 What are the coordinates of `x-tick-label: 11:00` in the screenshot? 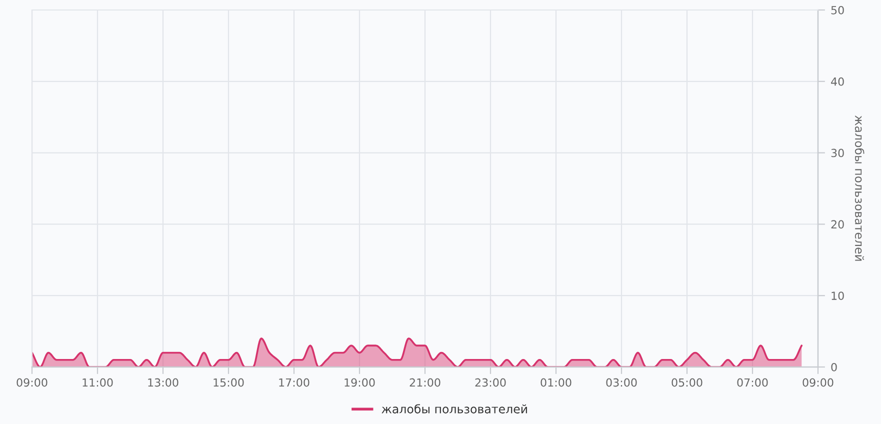 It's located at (97, 382).